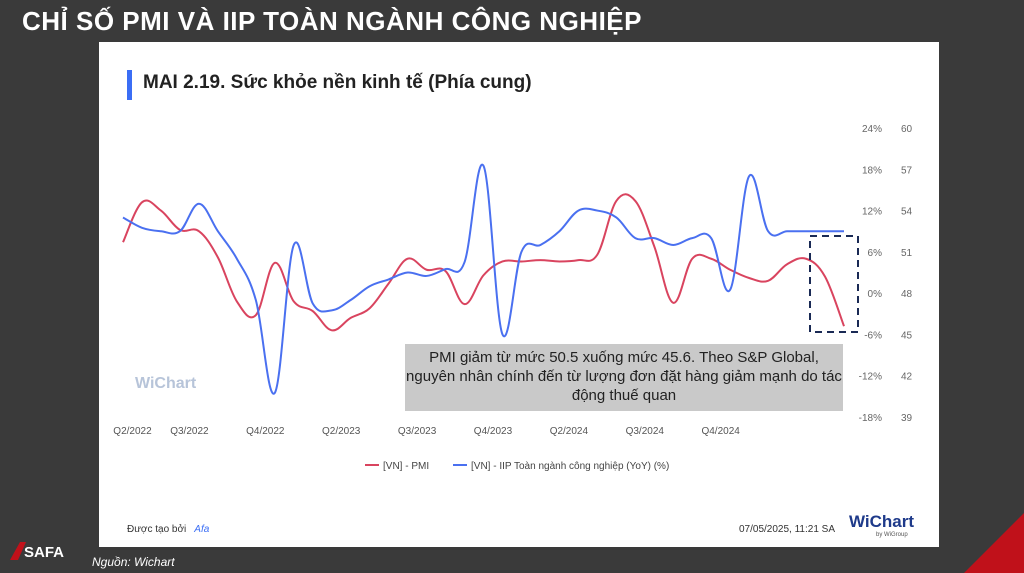  What do you see at coordinates (569, 431) in the screenshot?
I see `x-tick-label: Q2/2024` at bounding box center [569, 431].